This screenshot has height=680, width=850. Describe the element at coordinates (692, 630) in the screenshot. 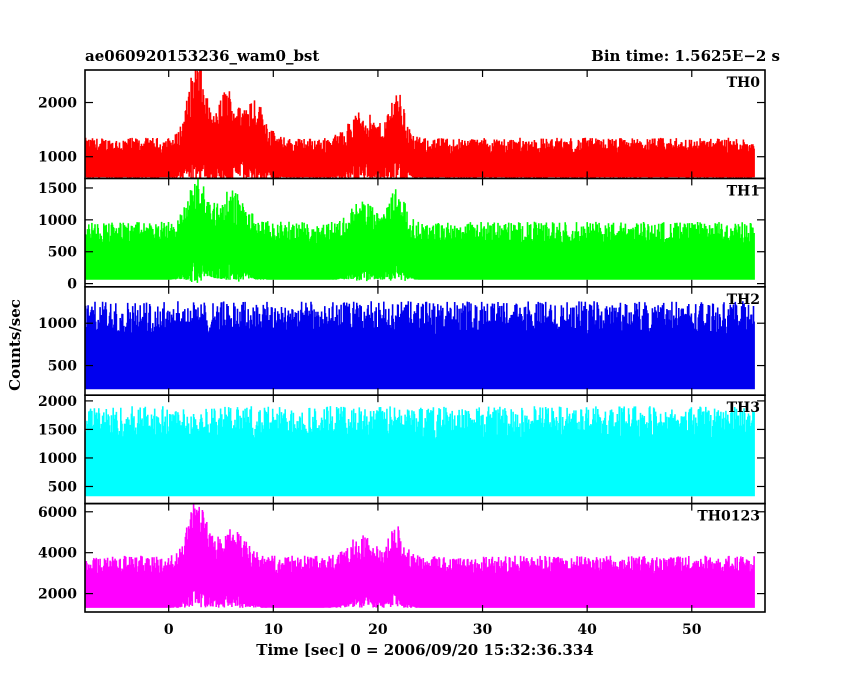

I see `x-tick-label: 50` at that location.